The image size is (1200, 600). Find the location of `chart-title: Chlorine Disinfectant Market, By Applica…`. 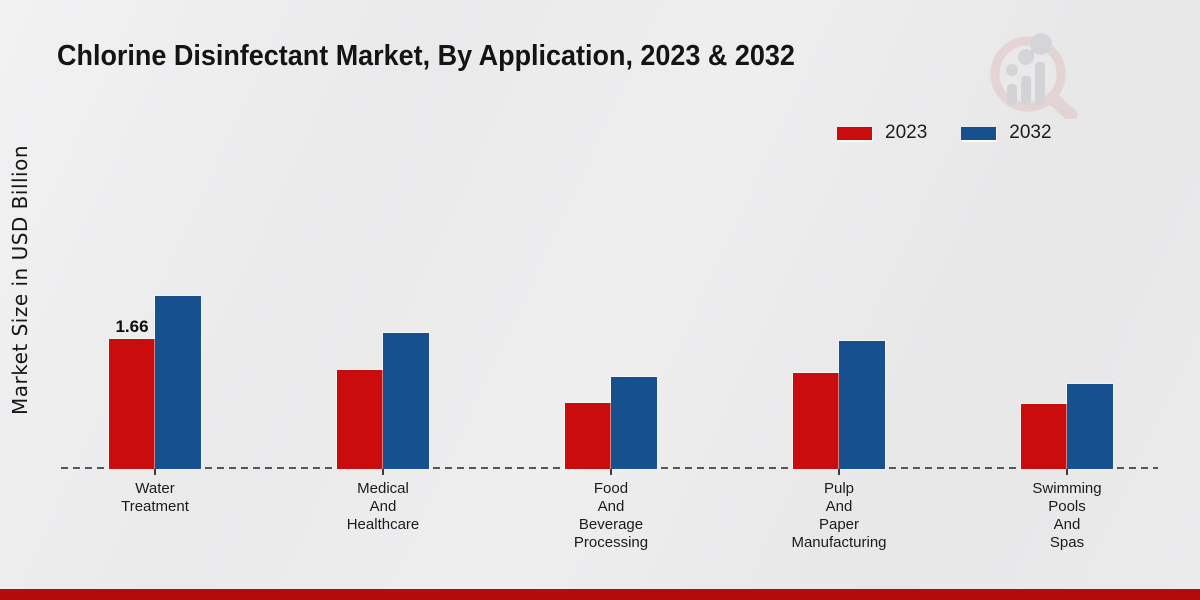

chart-title: Chlorine Disinfectant Market, By Applica… is located at coordinates (426, 56).